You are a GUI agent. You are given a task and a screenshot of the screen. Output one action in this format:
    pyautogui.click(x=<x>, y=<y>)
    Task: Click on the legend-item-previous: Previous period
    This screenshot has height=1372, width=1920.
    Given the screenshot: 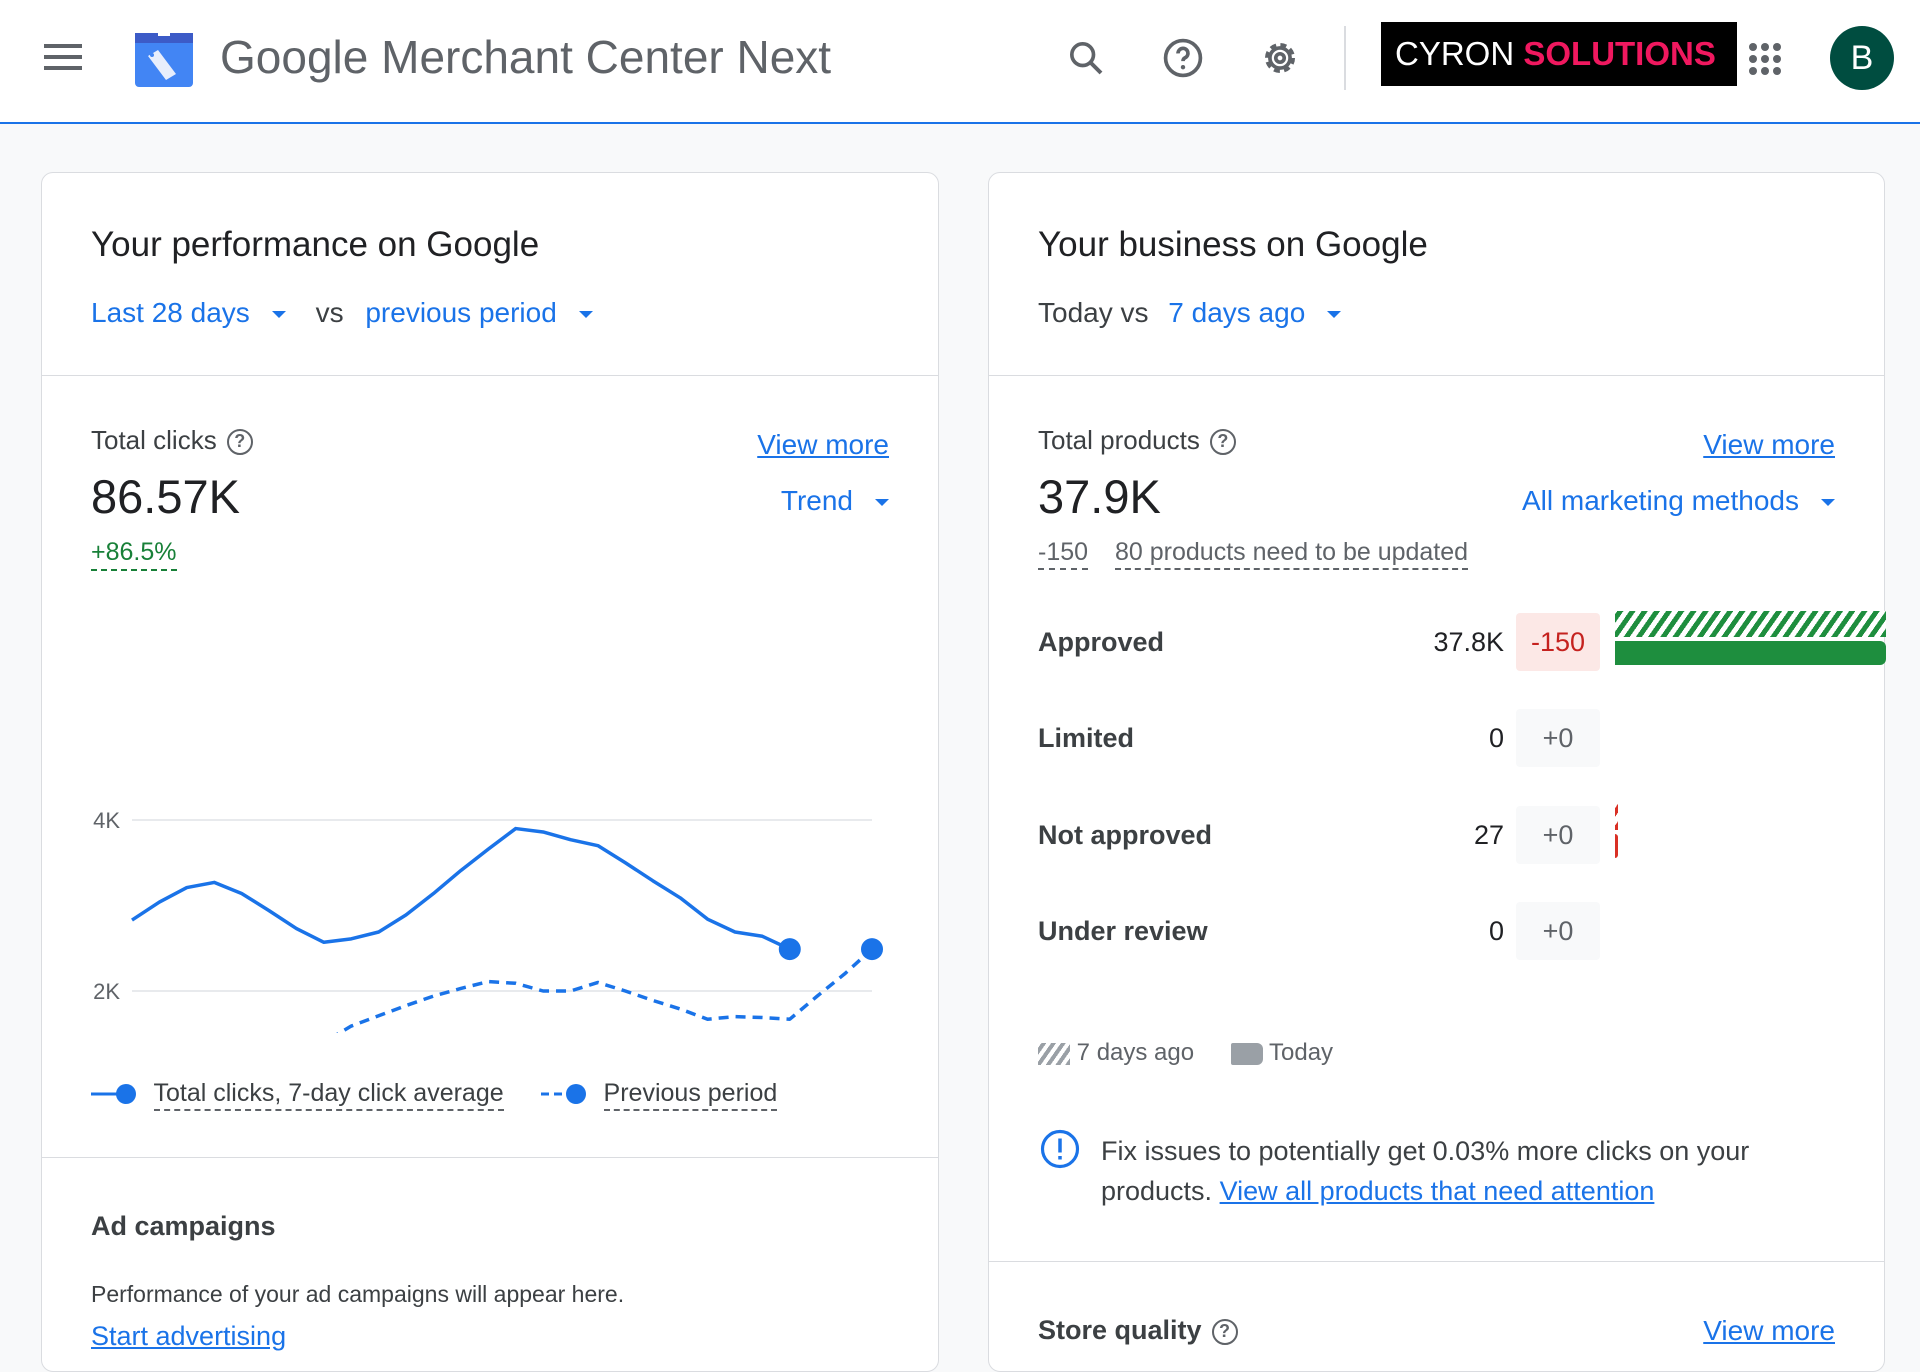 What is the action you would take?
    pyautogui.click(x=659, y=1095)
    